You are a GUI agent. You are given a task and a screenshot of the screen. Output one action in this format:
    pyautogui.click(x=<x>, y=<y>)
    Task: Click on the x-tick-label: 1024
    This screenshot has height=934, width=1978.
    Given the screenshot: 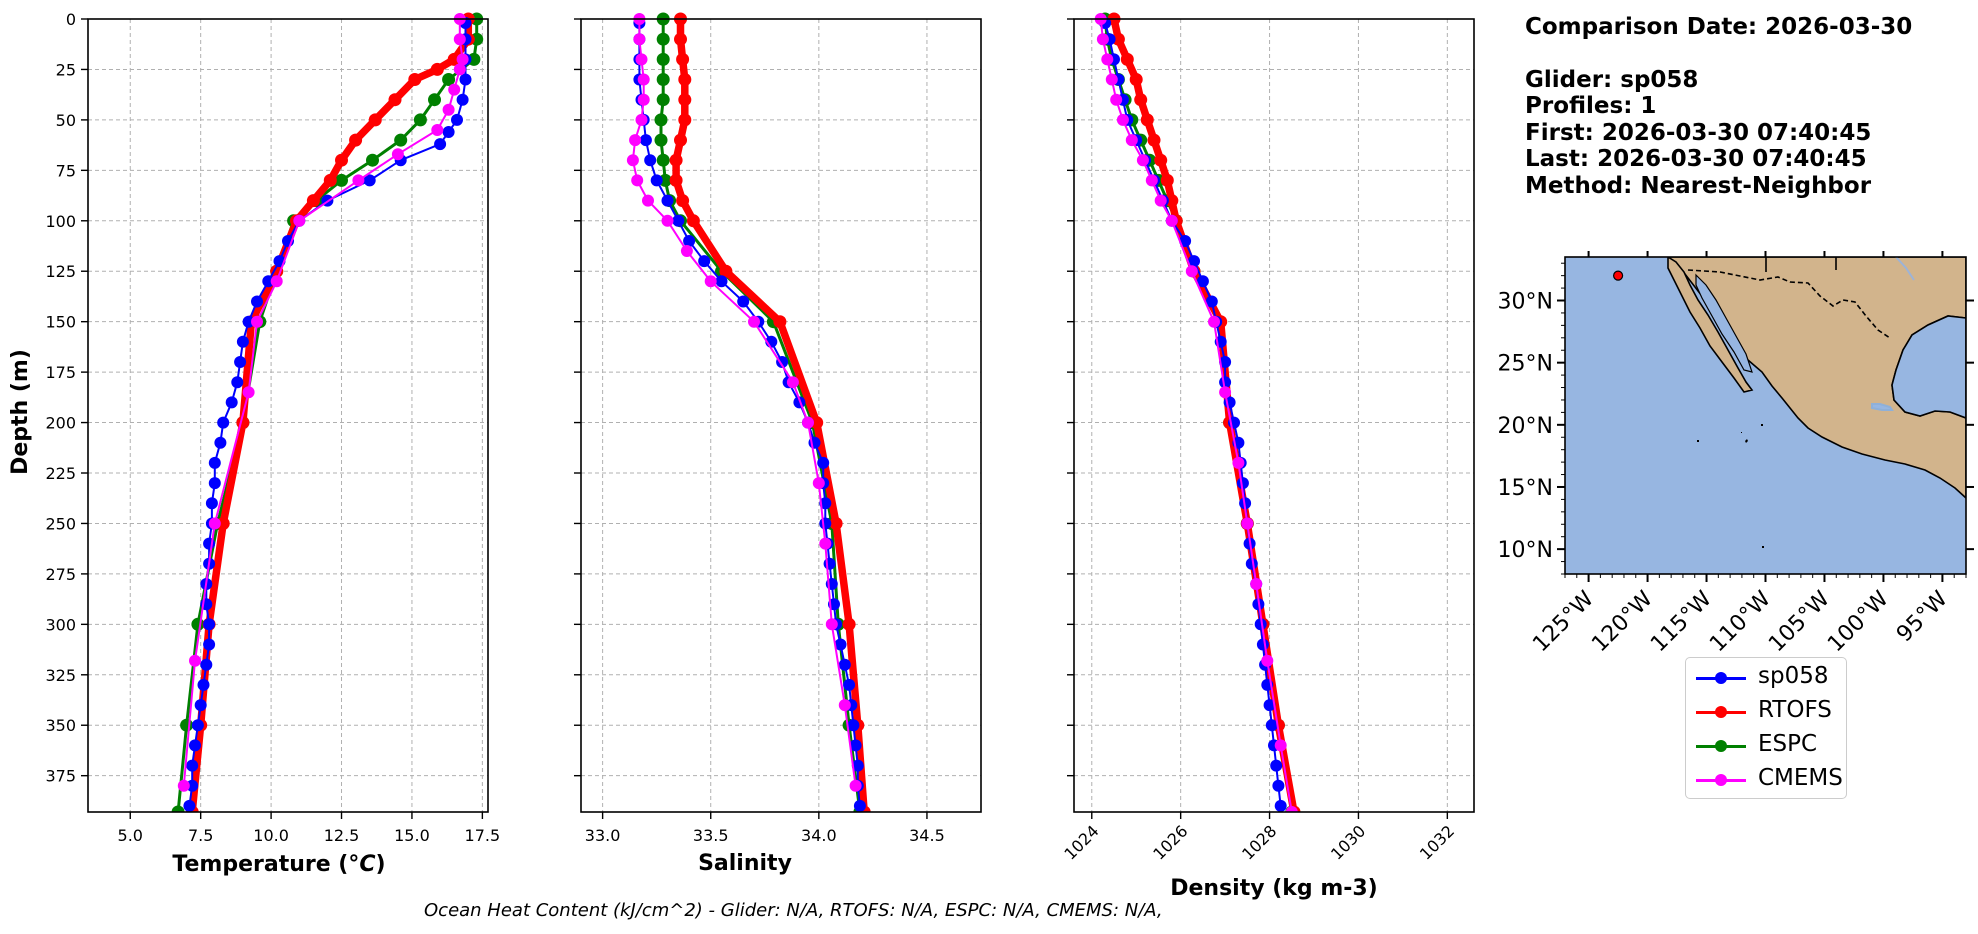 What is the action you would take?
    pyautogui.click(x=1081, y=842)
    